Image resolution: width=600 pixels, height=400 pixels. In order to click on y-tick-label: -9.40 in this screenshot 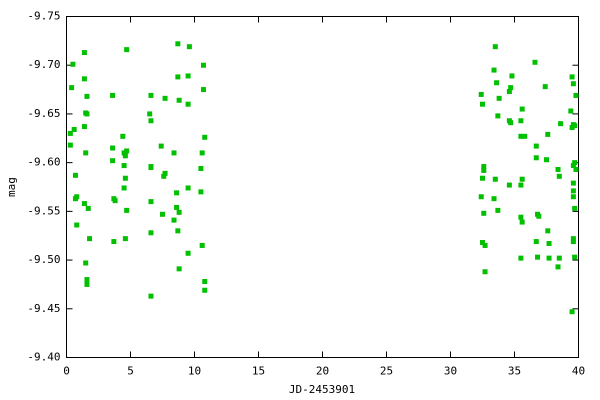, I will do `click(43, 357)`.